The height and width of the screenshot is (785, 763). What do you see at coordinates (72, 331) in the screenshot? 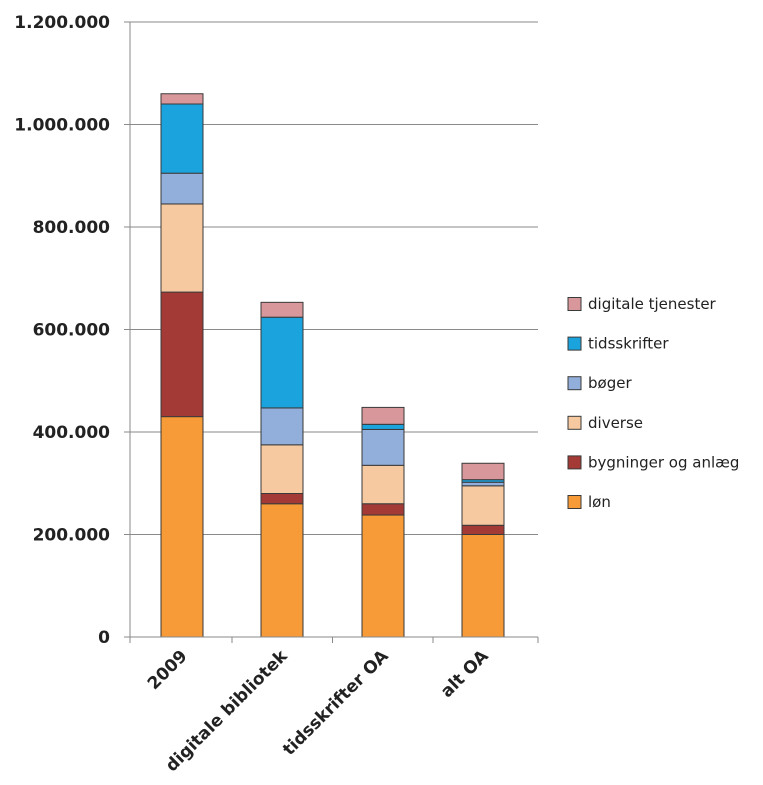
I see `y-tick-label: 600.000` at bounding box center [72, 331].